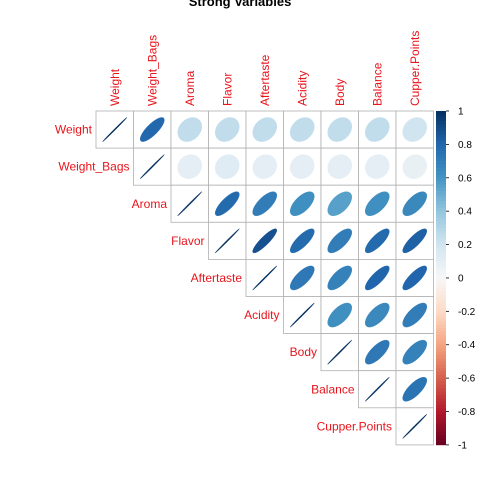 Image resolution: width=480 pixels, height=480 pixels. What do you see at coordinates (462, 445) in the screenshot?
I see `colorbar-tick-label: -1` at bounding box center [462, 445].